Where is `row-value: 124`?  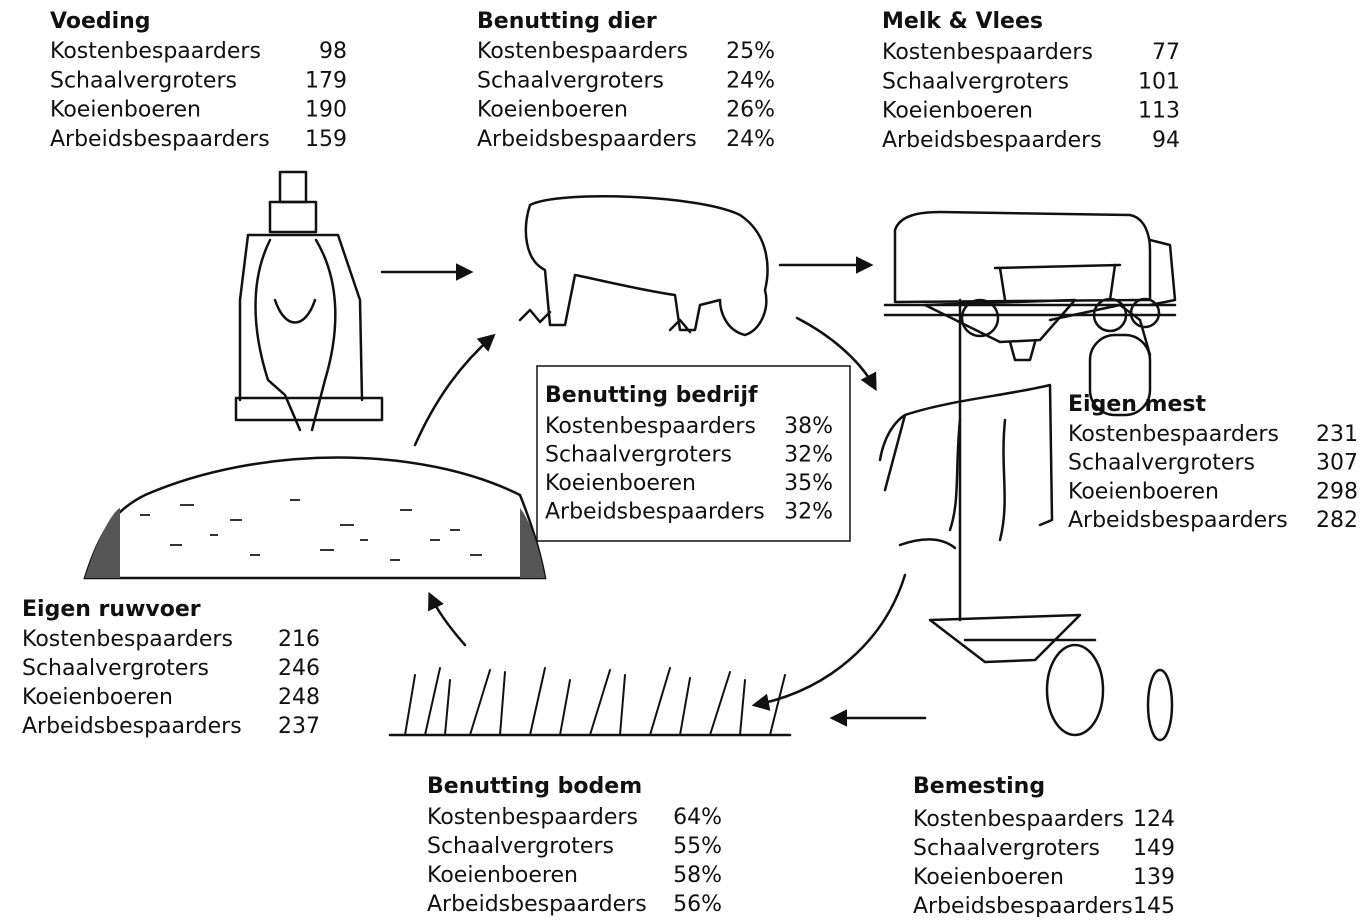 row-value: 124 is located at coordinates (1154, 819).